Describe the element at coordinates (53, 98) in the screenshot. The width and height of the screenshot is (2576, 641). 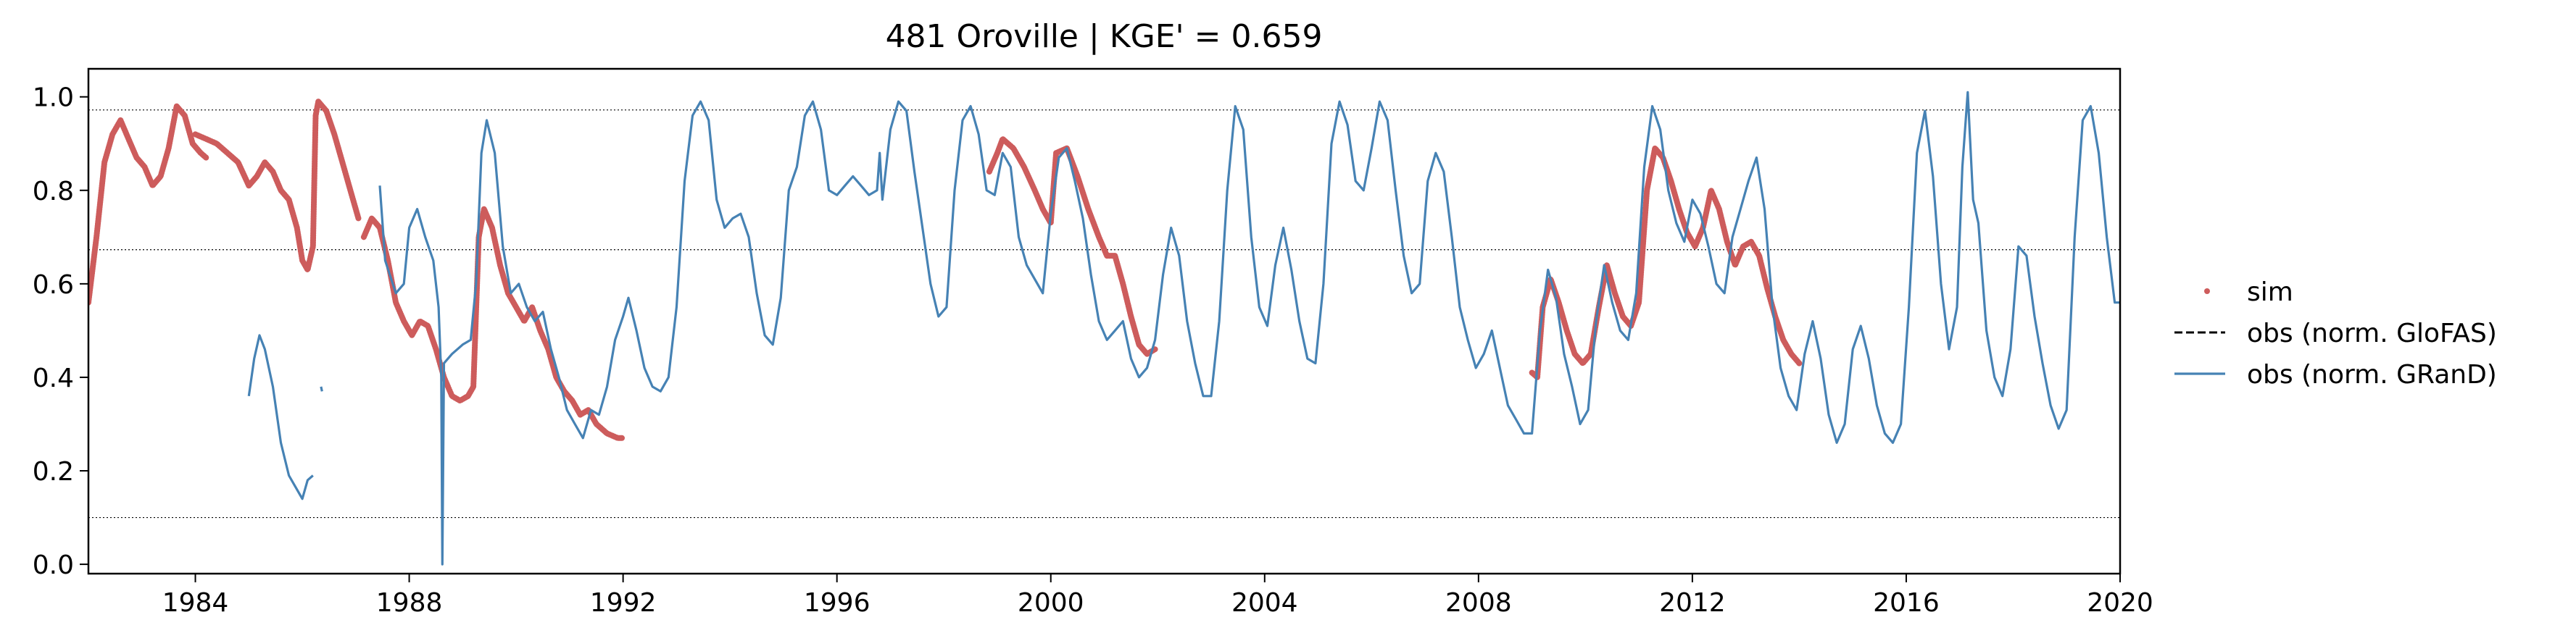
I see `y-tick-label: 1.0` at that location.